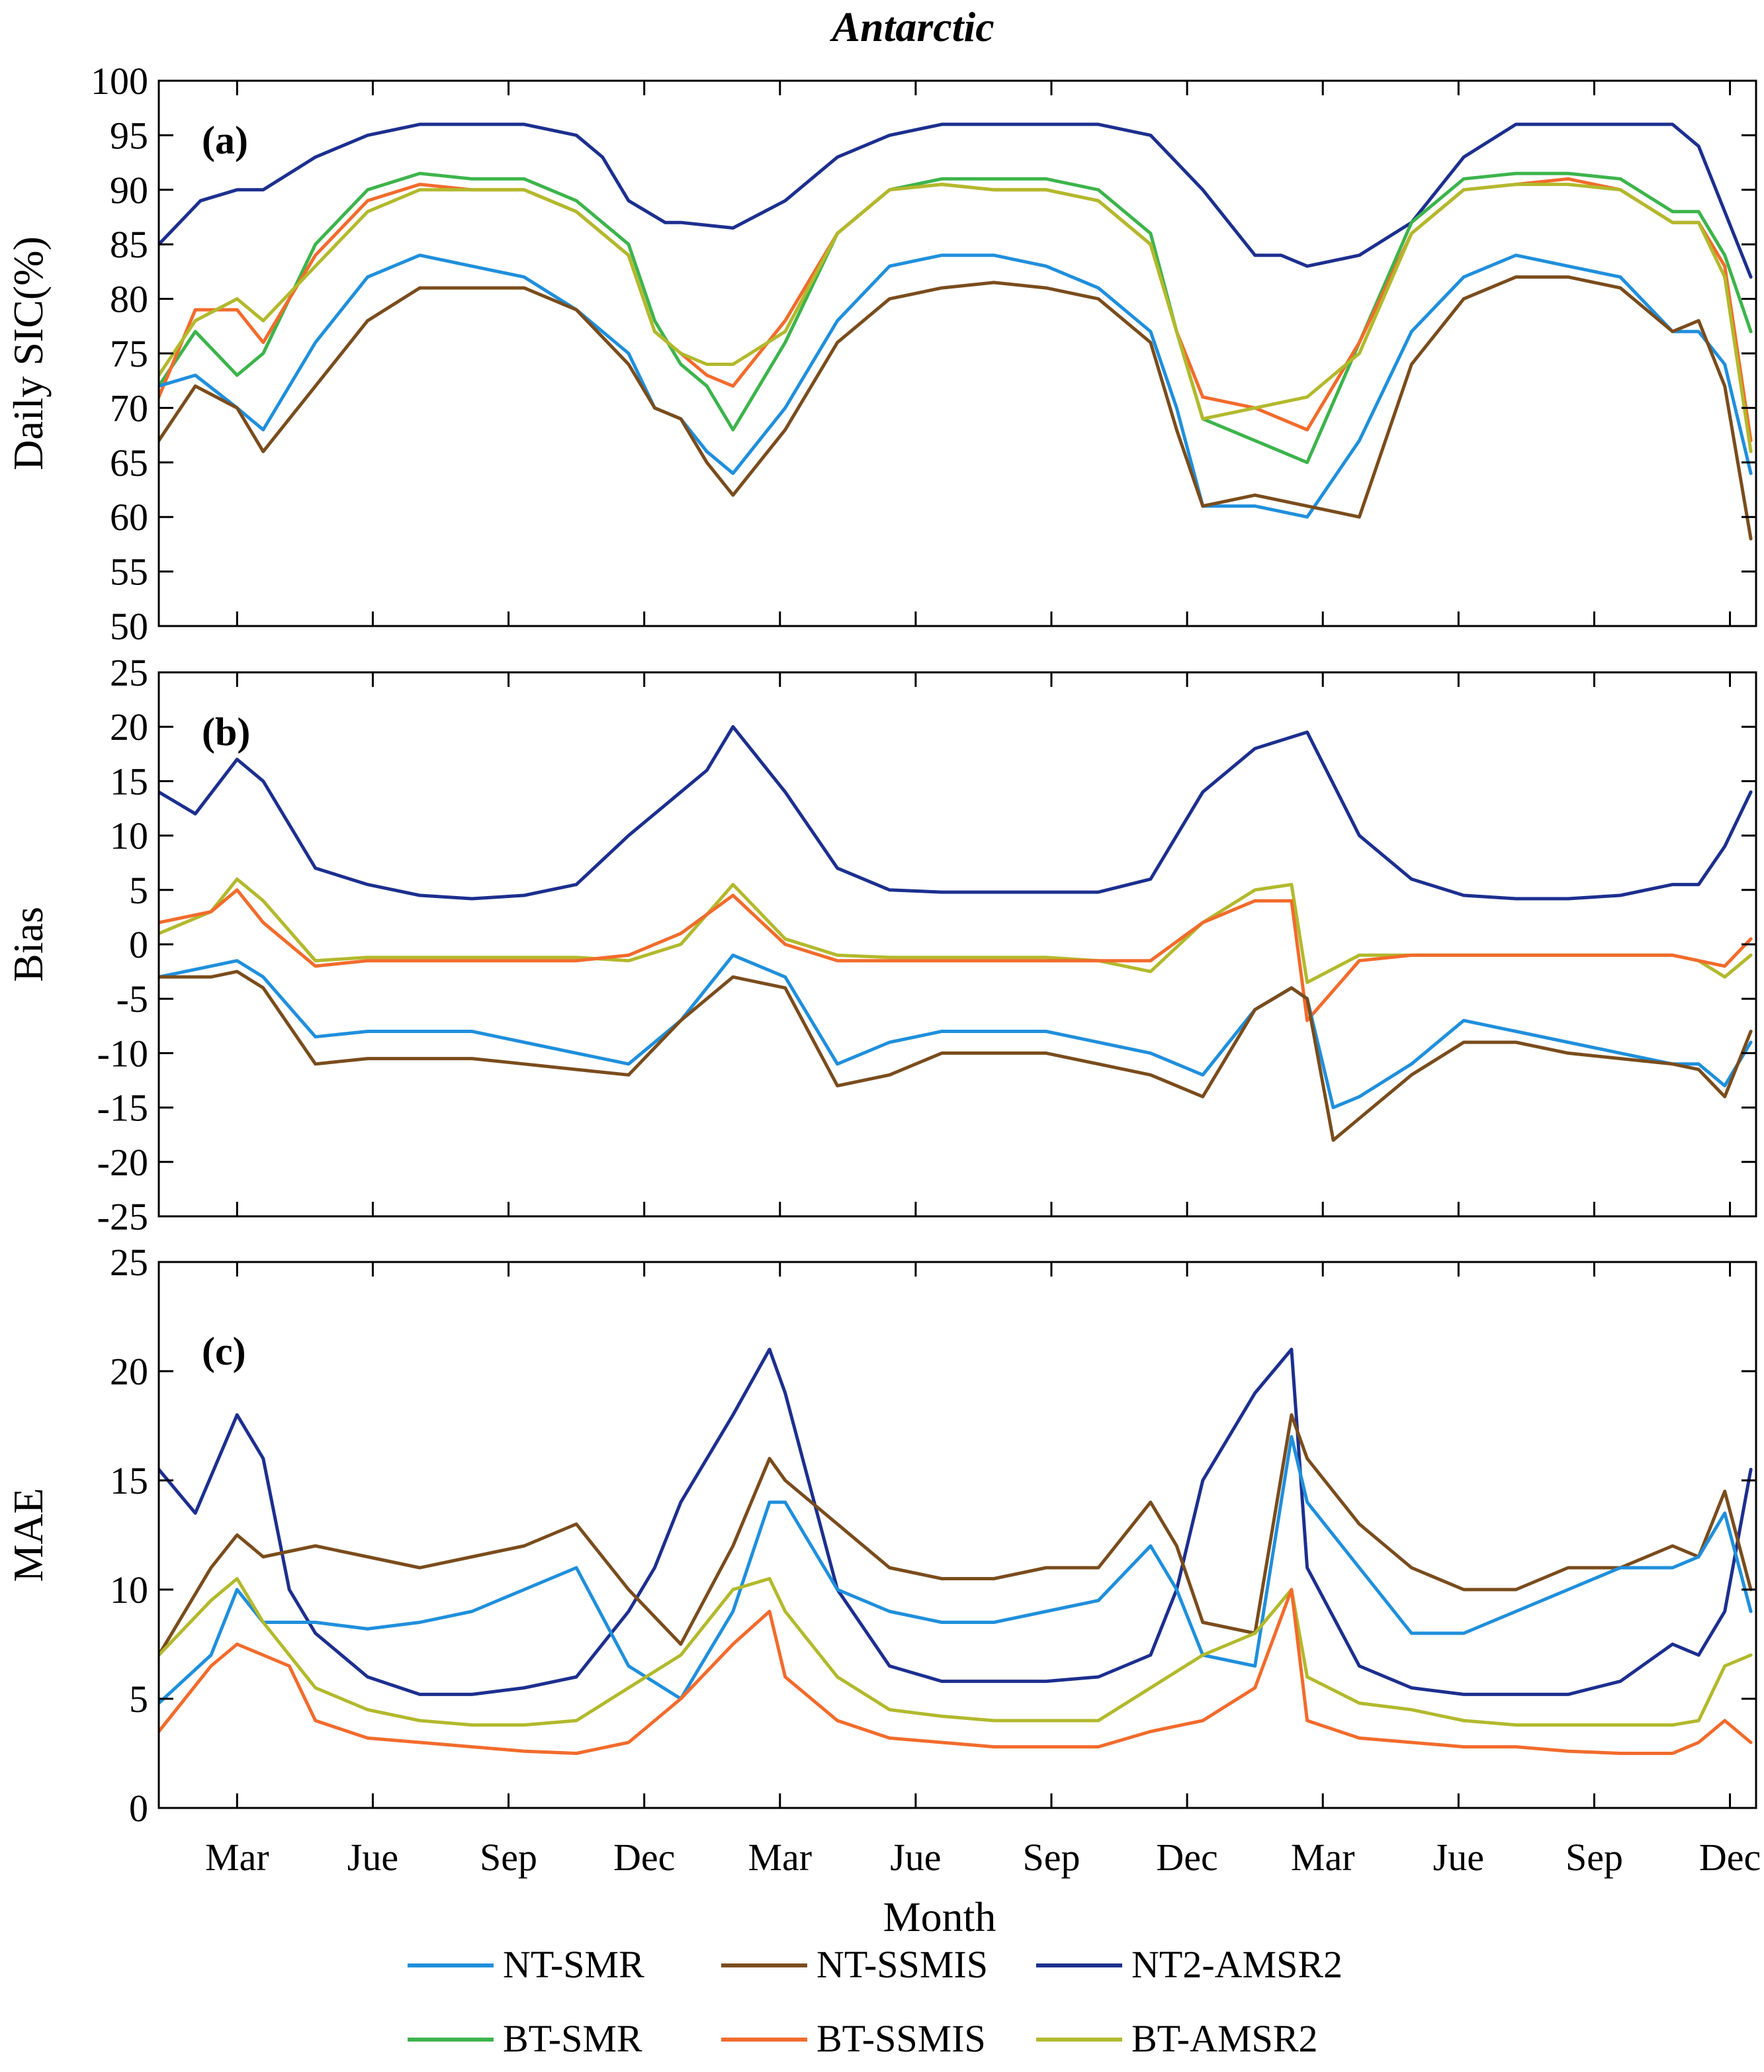 This screenshot has width=1764, height=2072. Describe the element at coordinates (122, 1162) in the screenshot. I see `y-tick-label: -20` at that location.